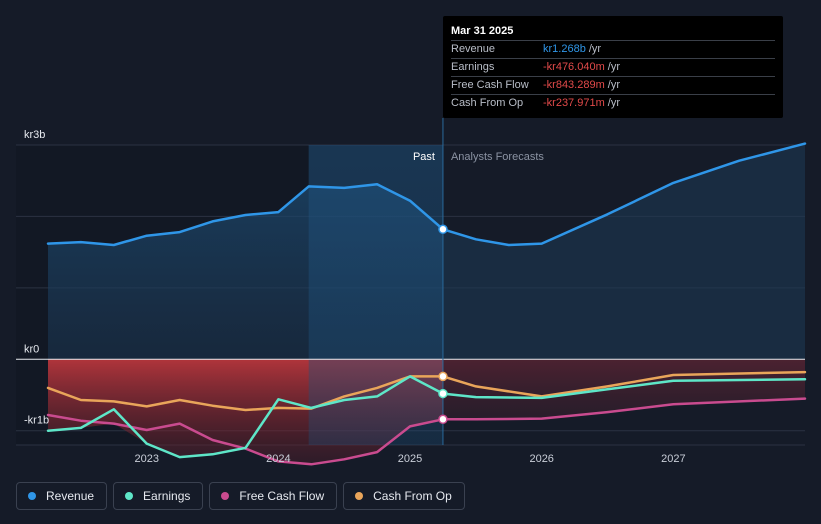  I want to click on past-label: Past, so click(424, 157).